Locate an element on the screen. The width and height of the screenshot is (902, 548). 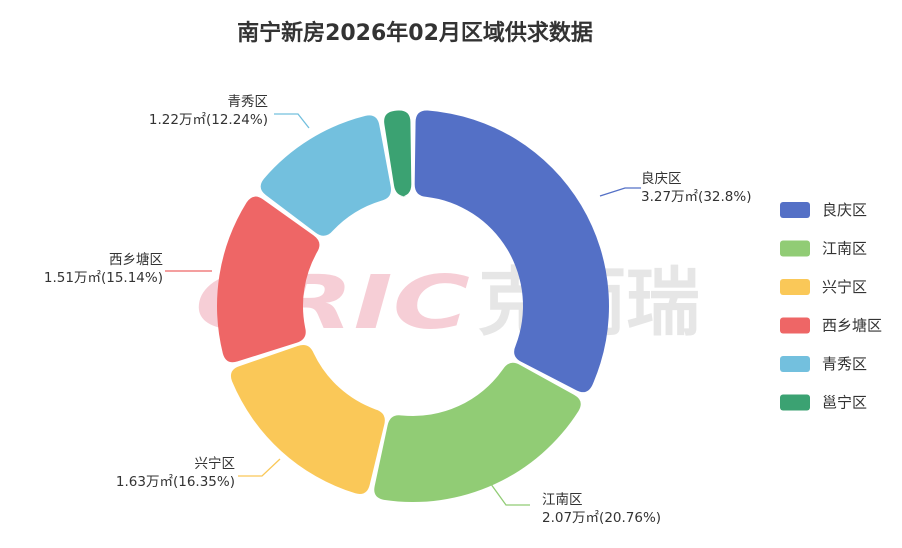
slice-label-name-4: 西乡塘区 is located at coordinates (136, 260).